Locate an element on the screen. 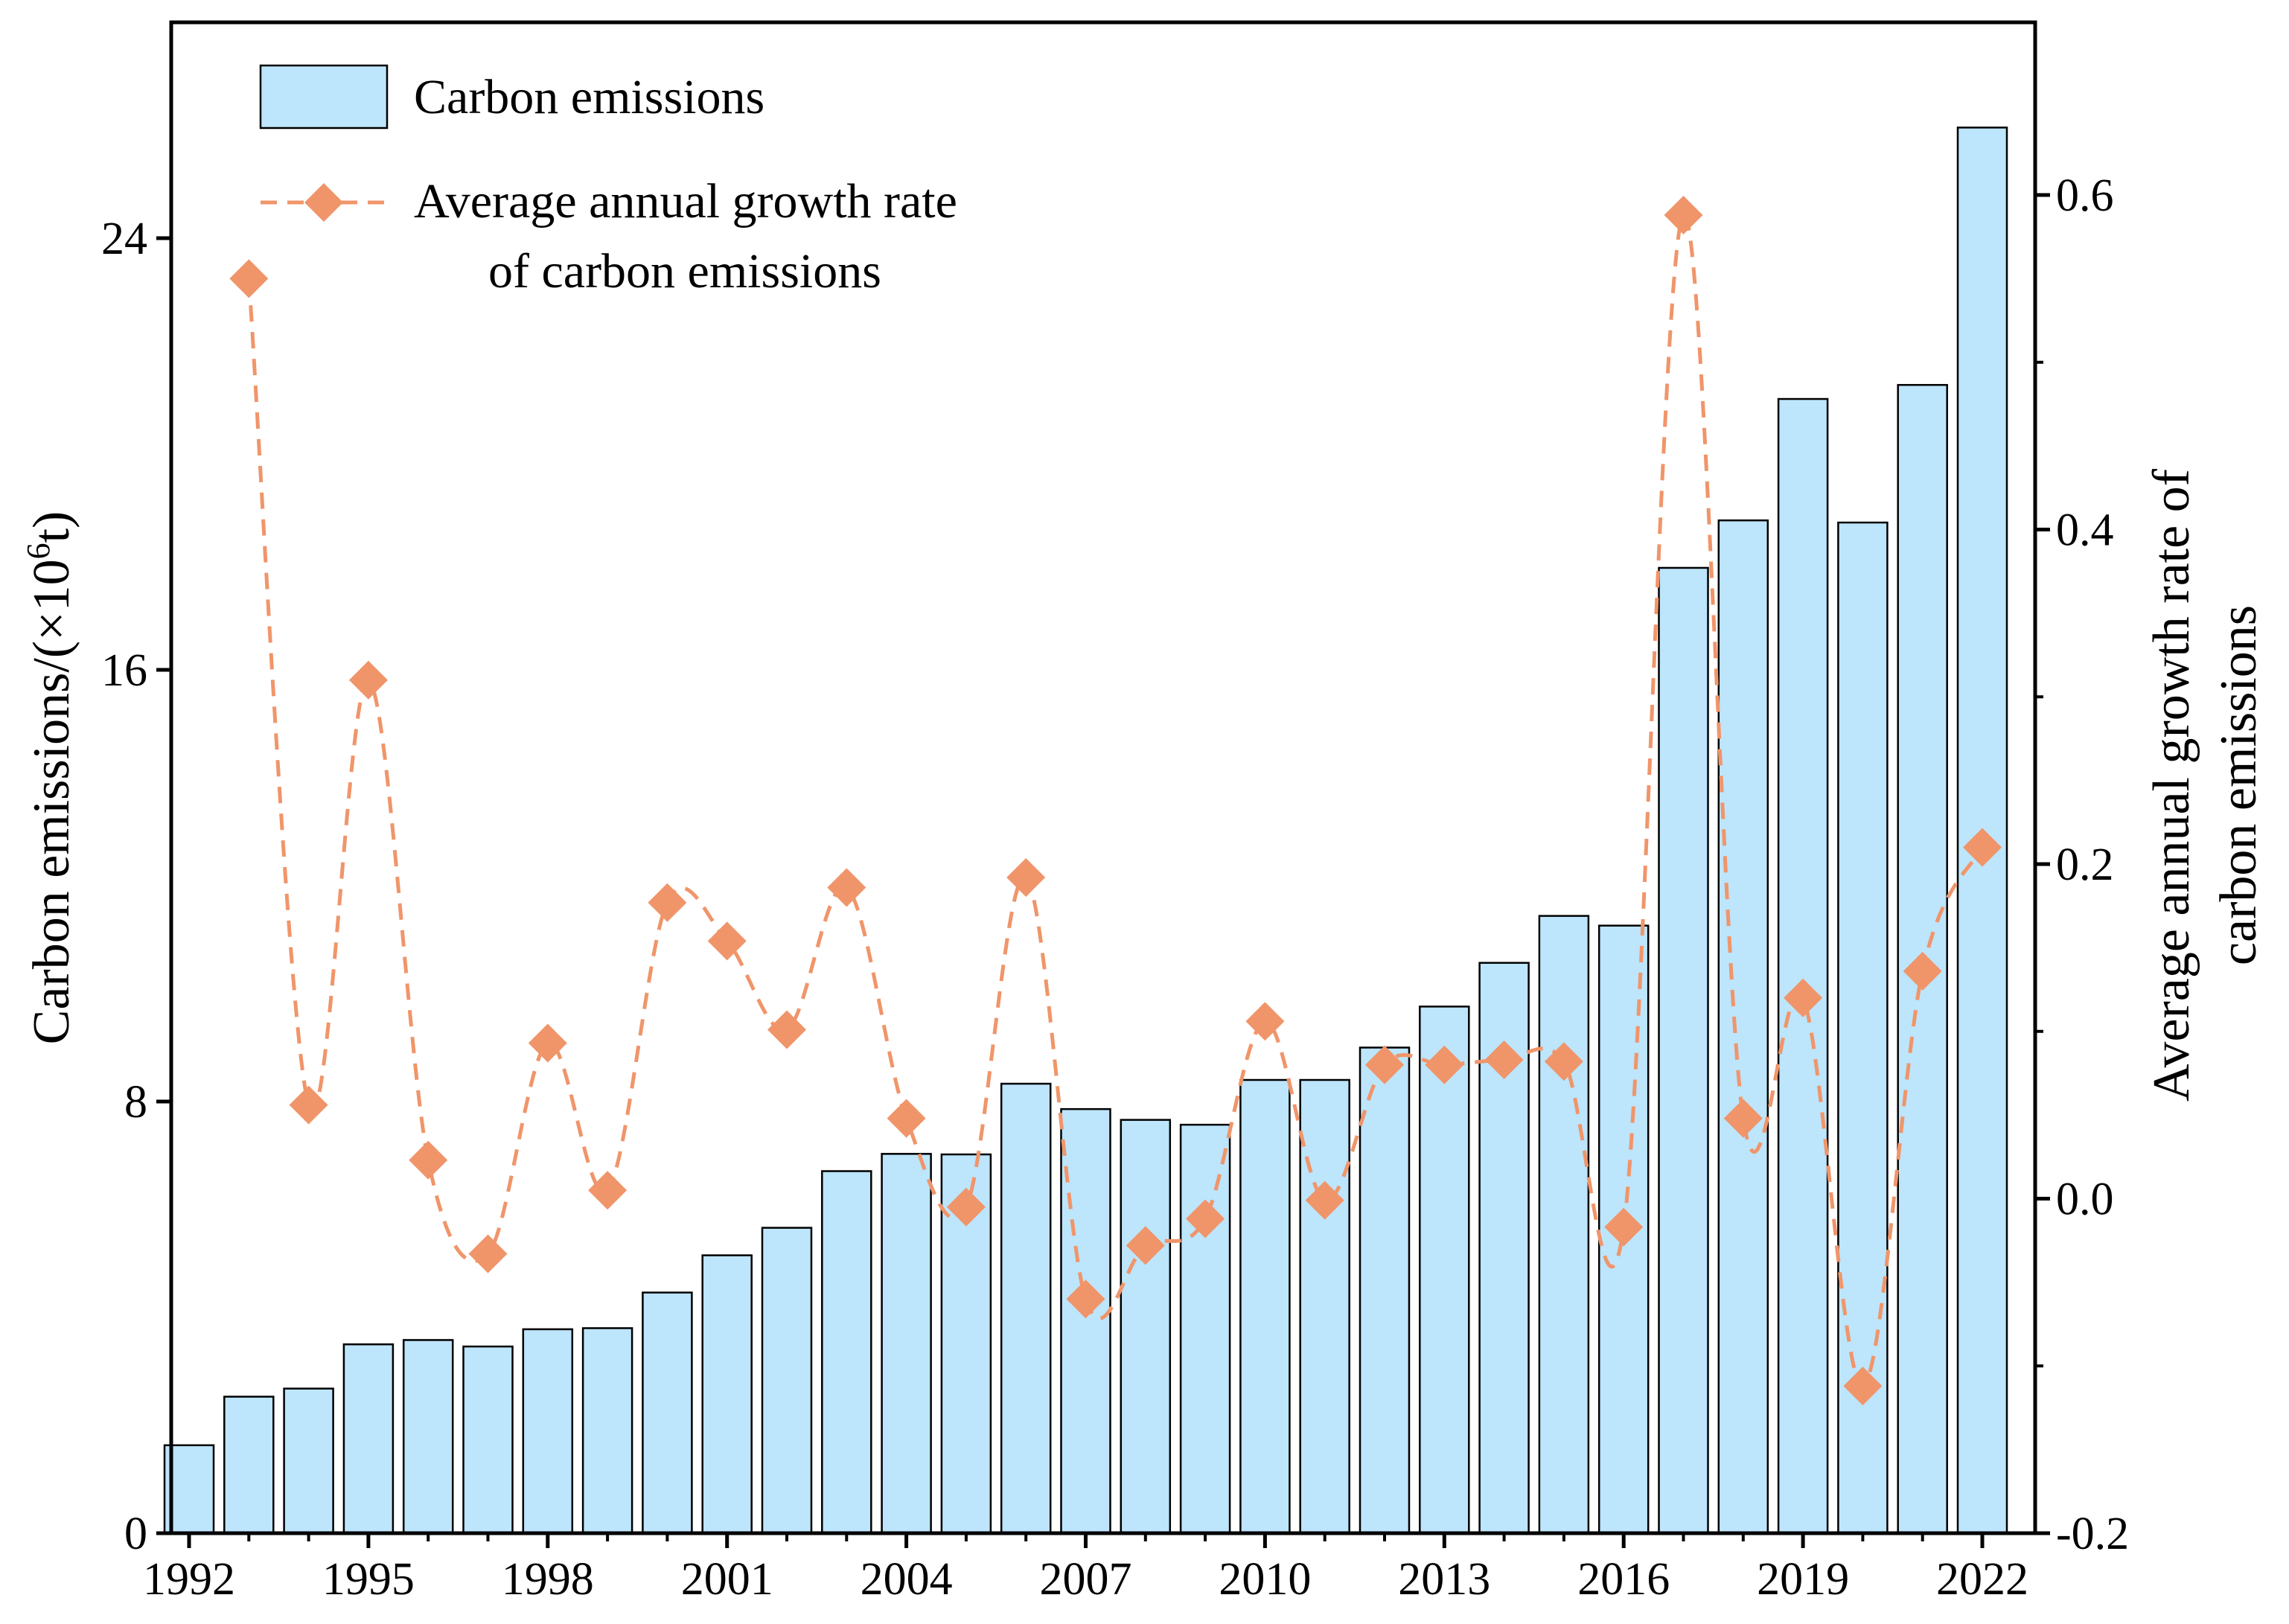 The height and width of the screenshot is (1624, 2289). bar-2004 is located at coordinates (907, 1344).